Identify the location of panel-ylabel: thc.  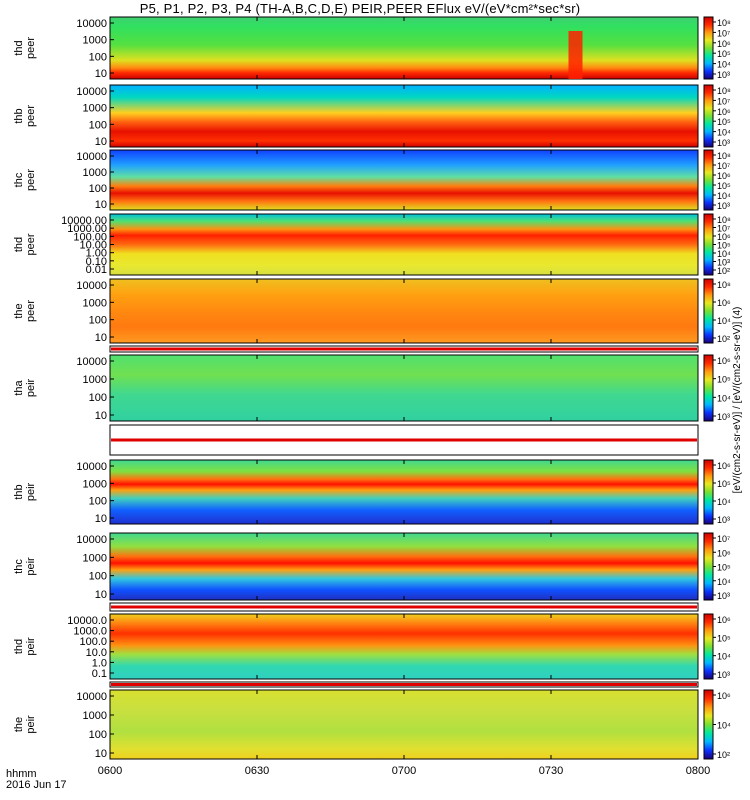
(19, 566).